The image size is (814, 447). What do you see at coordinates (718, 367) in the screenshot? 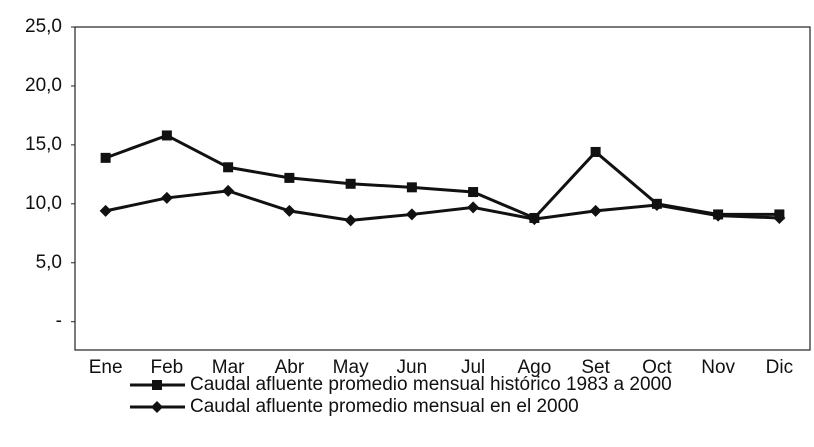
I see `x-tick-label: Nov` at bounding box center [718, 367].